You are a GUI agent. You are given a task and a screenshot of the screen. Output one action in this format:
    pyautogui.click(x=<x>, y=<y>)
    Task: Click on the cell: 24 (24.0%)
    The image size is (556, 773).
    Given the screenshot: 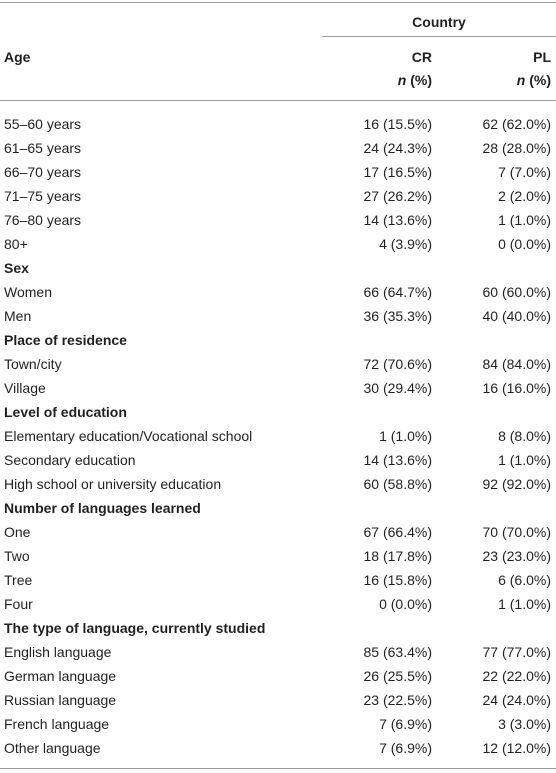 What is the action you would take?
    pyautogui.click(x=516, y=700)
    